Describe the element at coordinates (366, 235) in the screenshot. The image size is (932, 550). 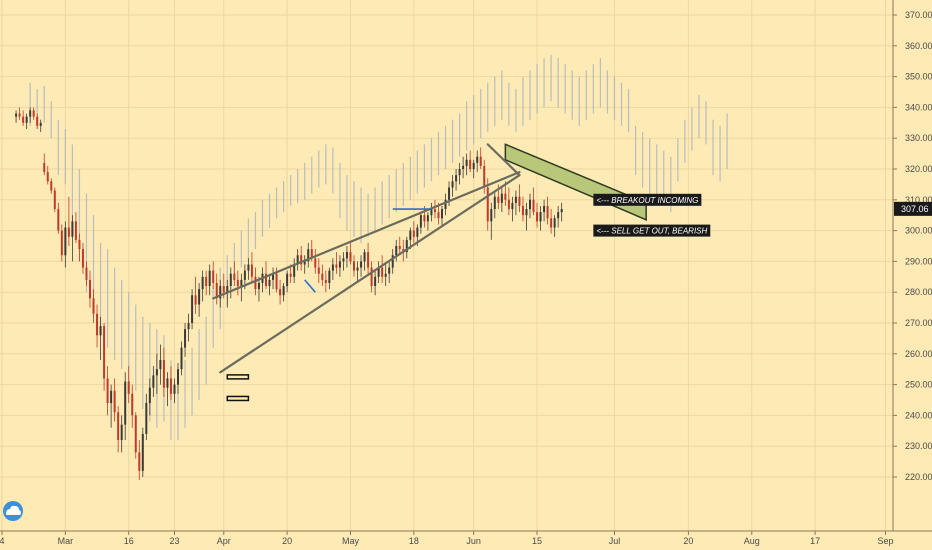
I see `wedge-upper-line` at that location.